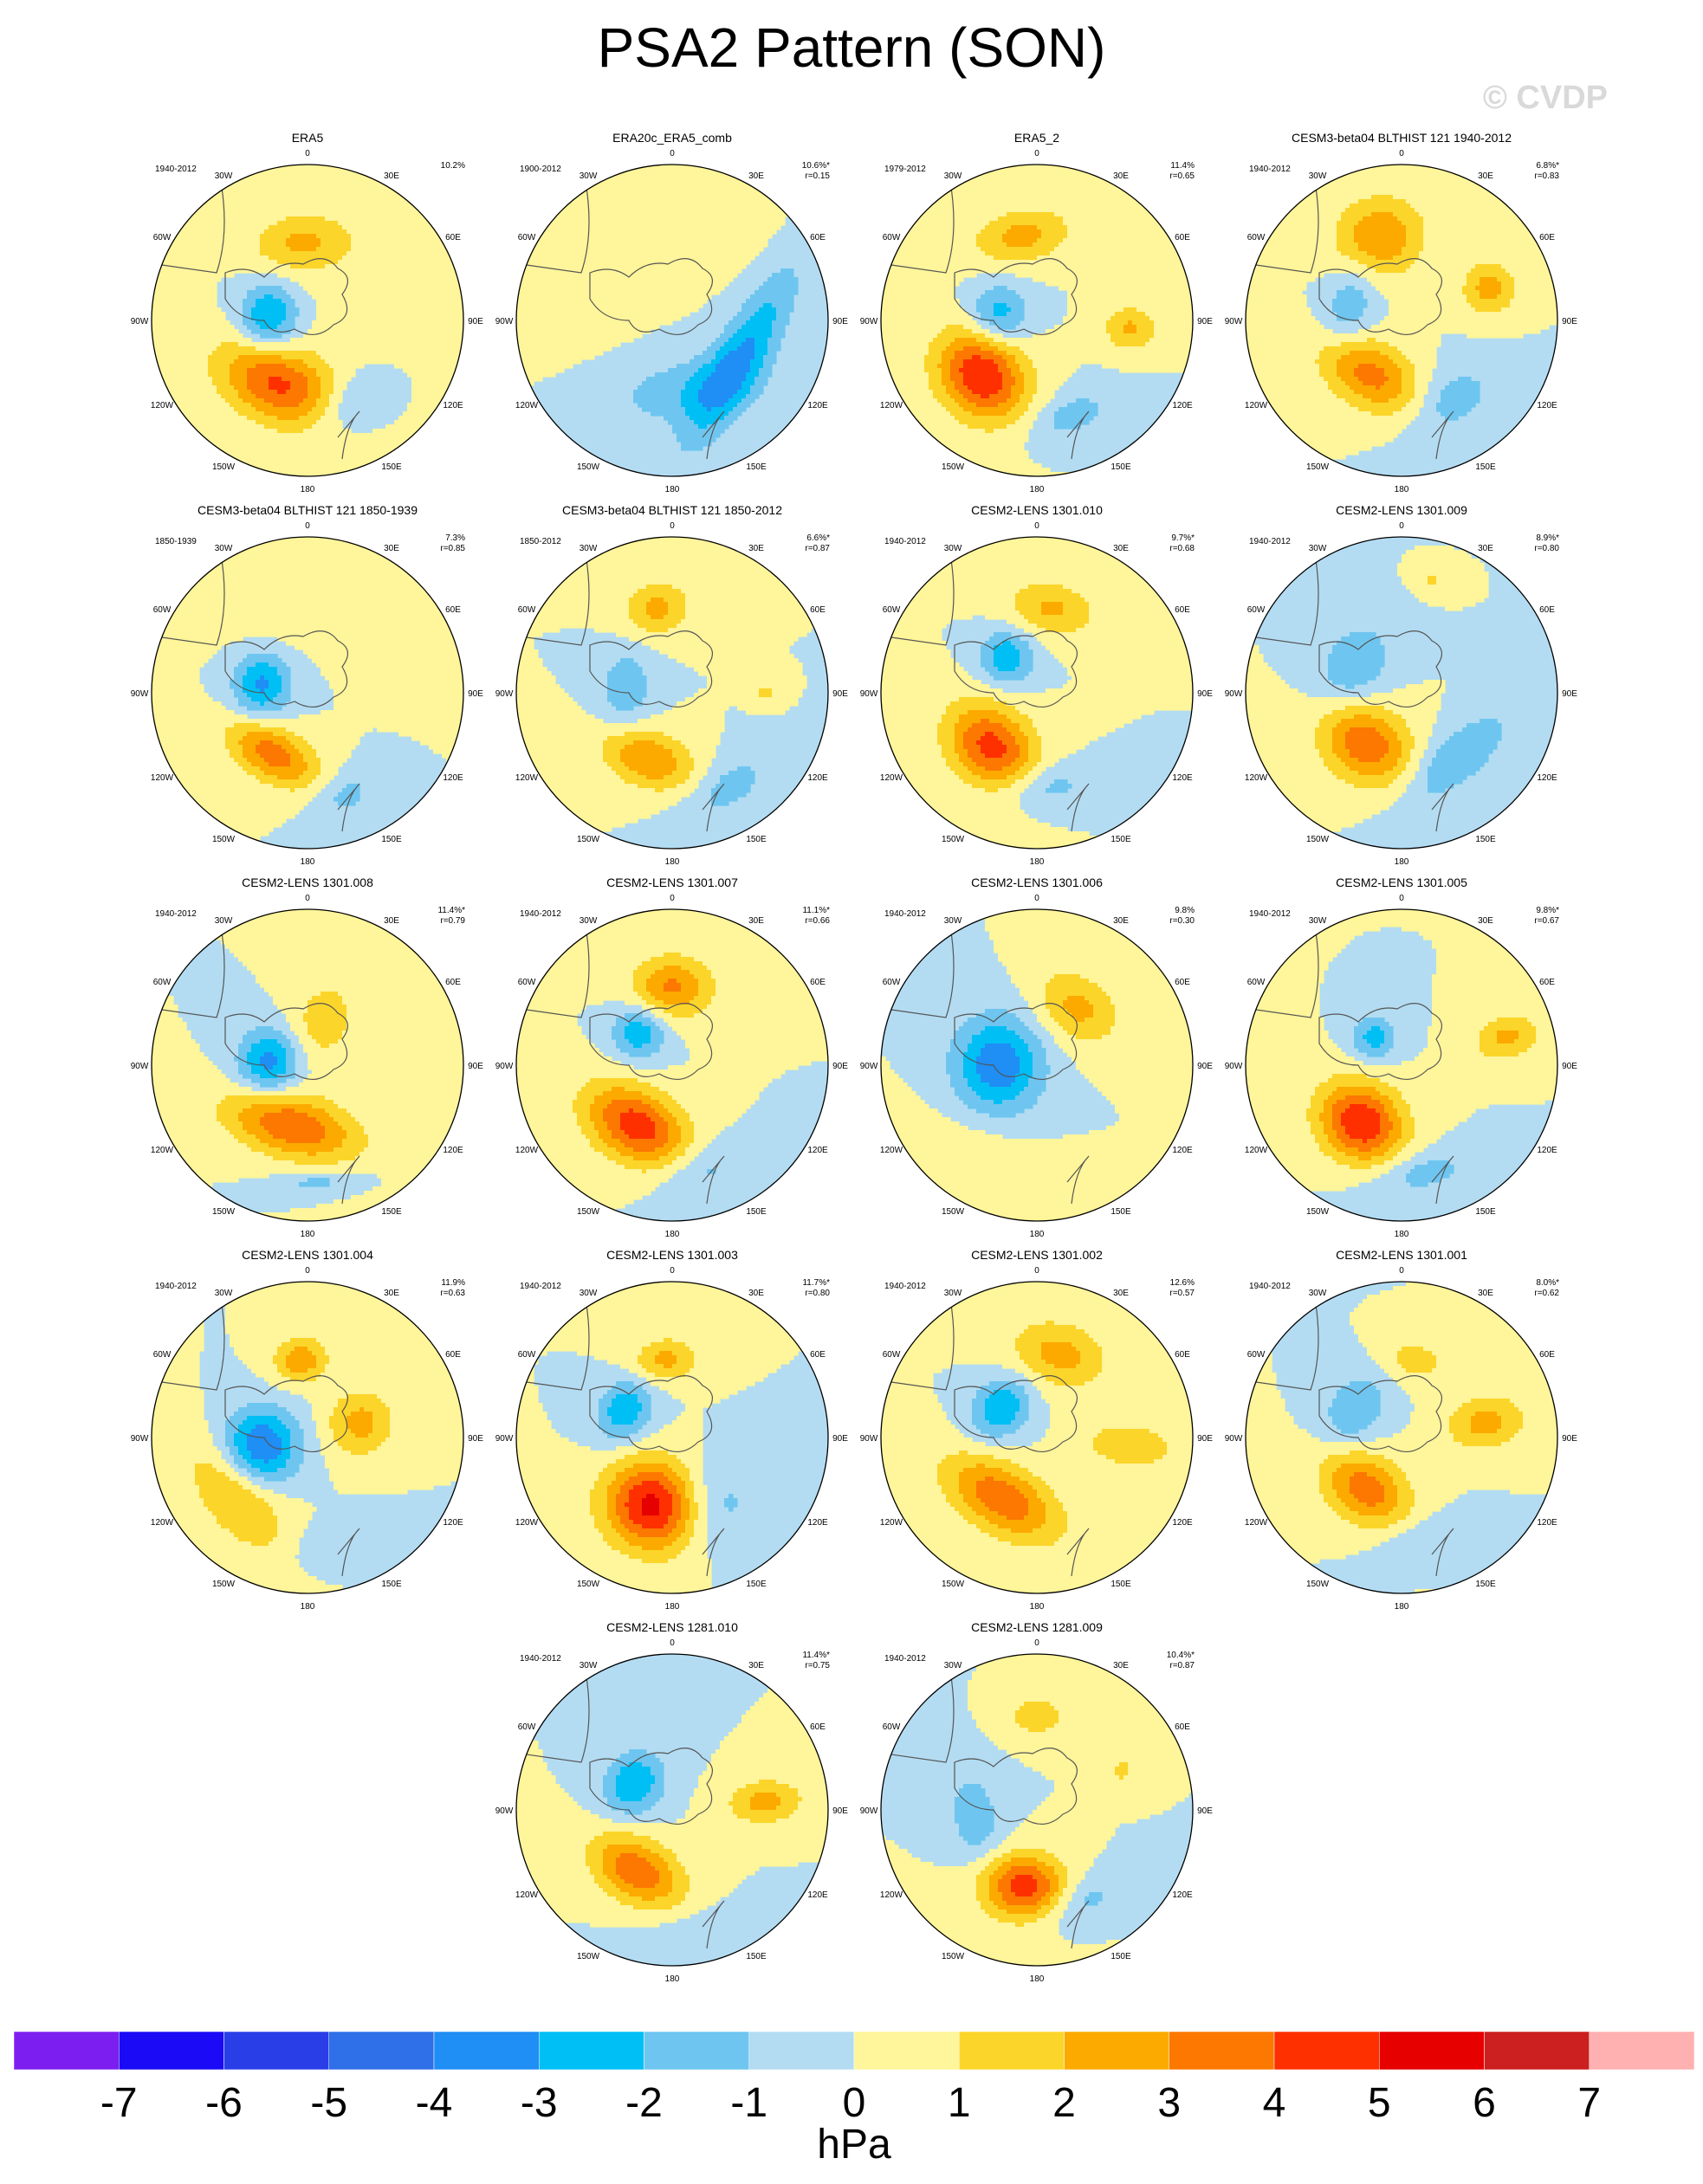 The image size is (1703, 2184). What do you see at coordinates (851, 47) in the screenshot?
I see `figure-title: PSA2 Pattern (SON)` at bounding box center [851, 47].